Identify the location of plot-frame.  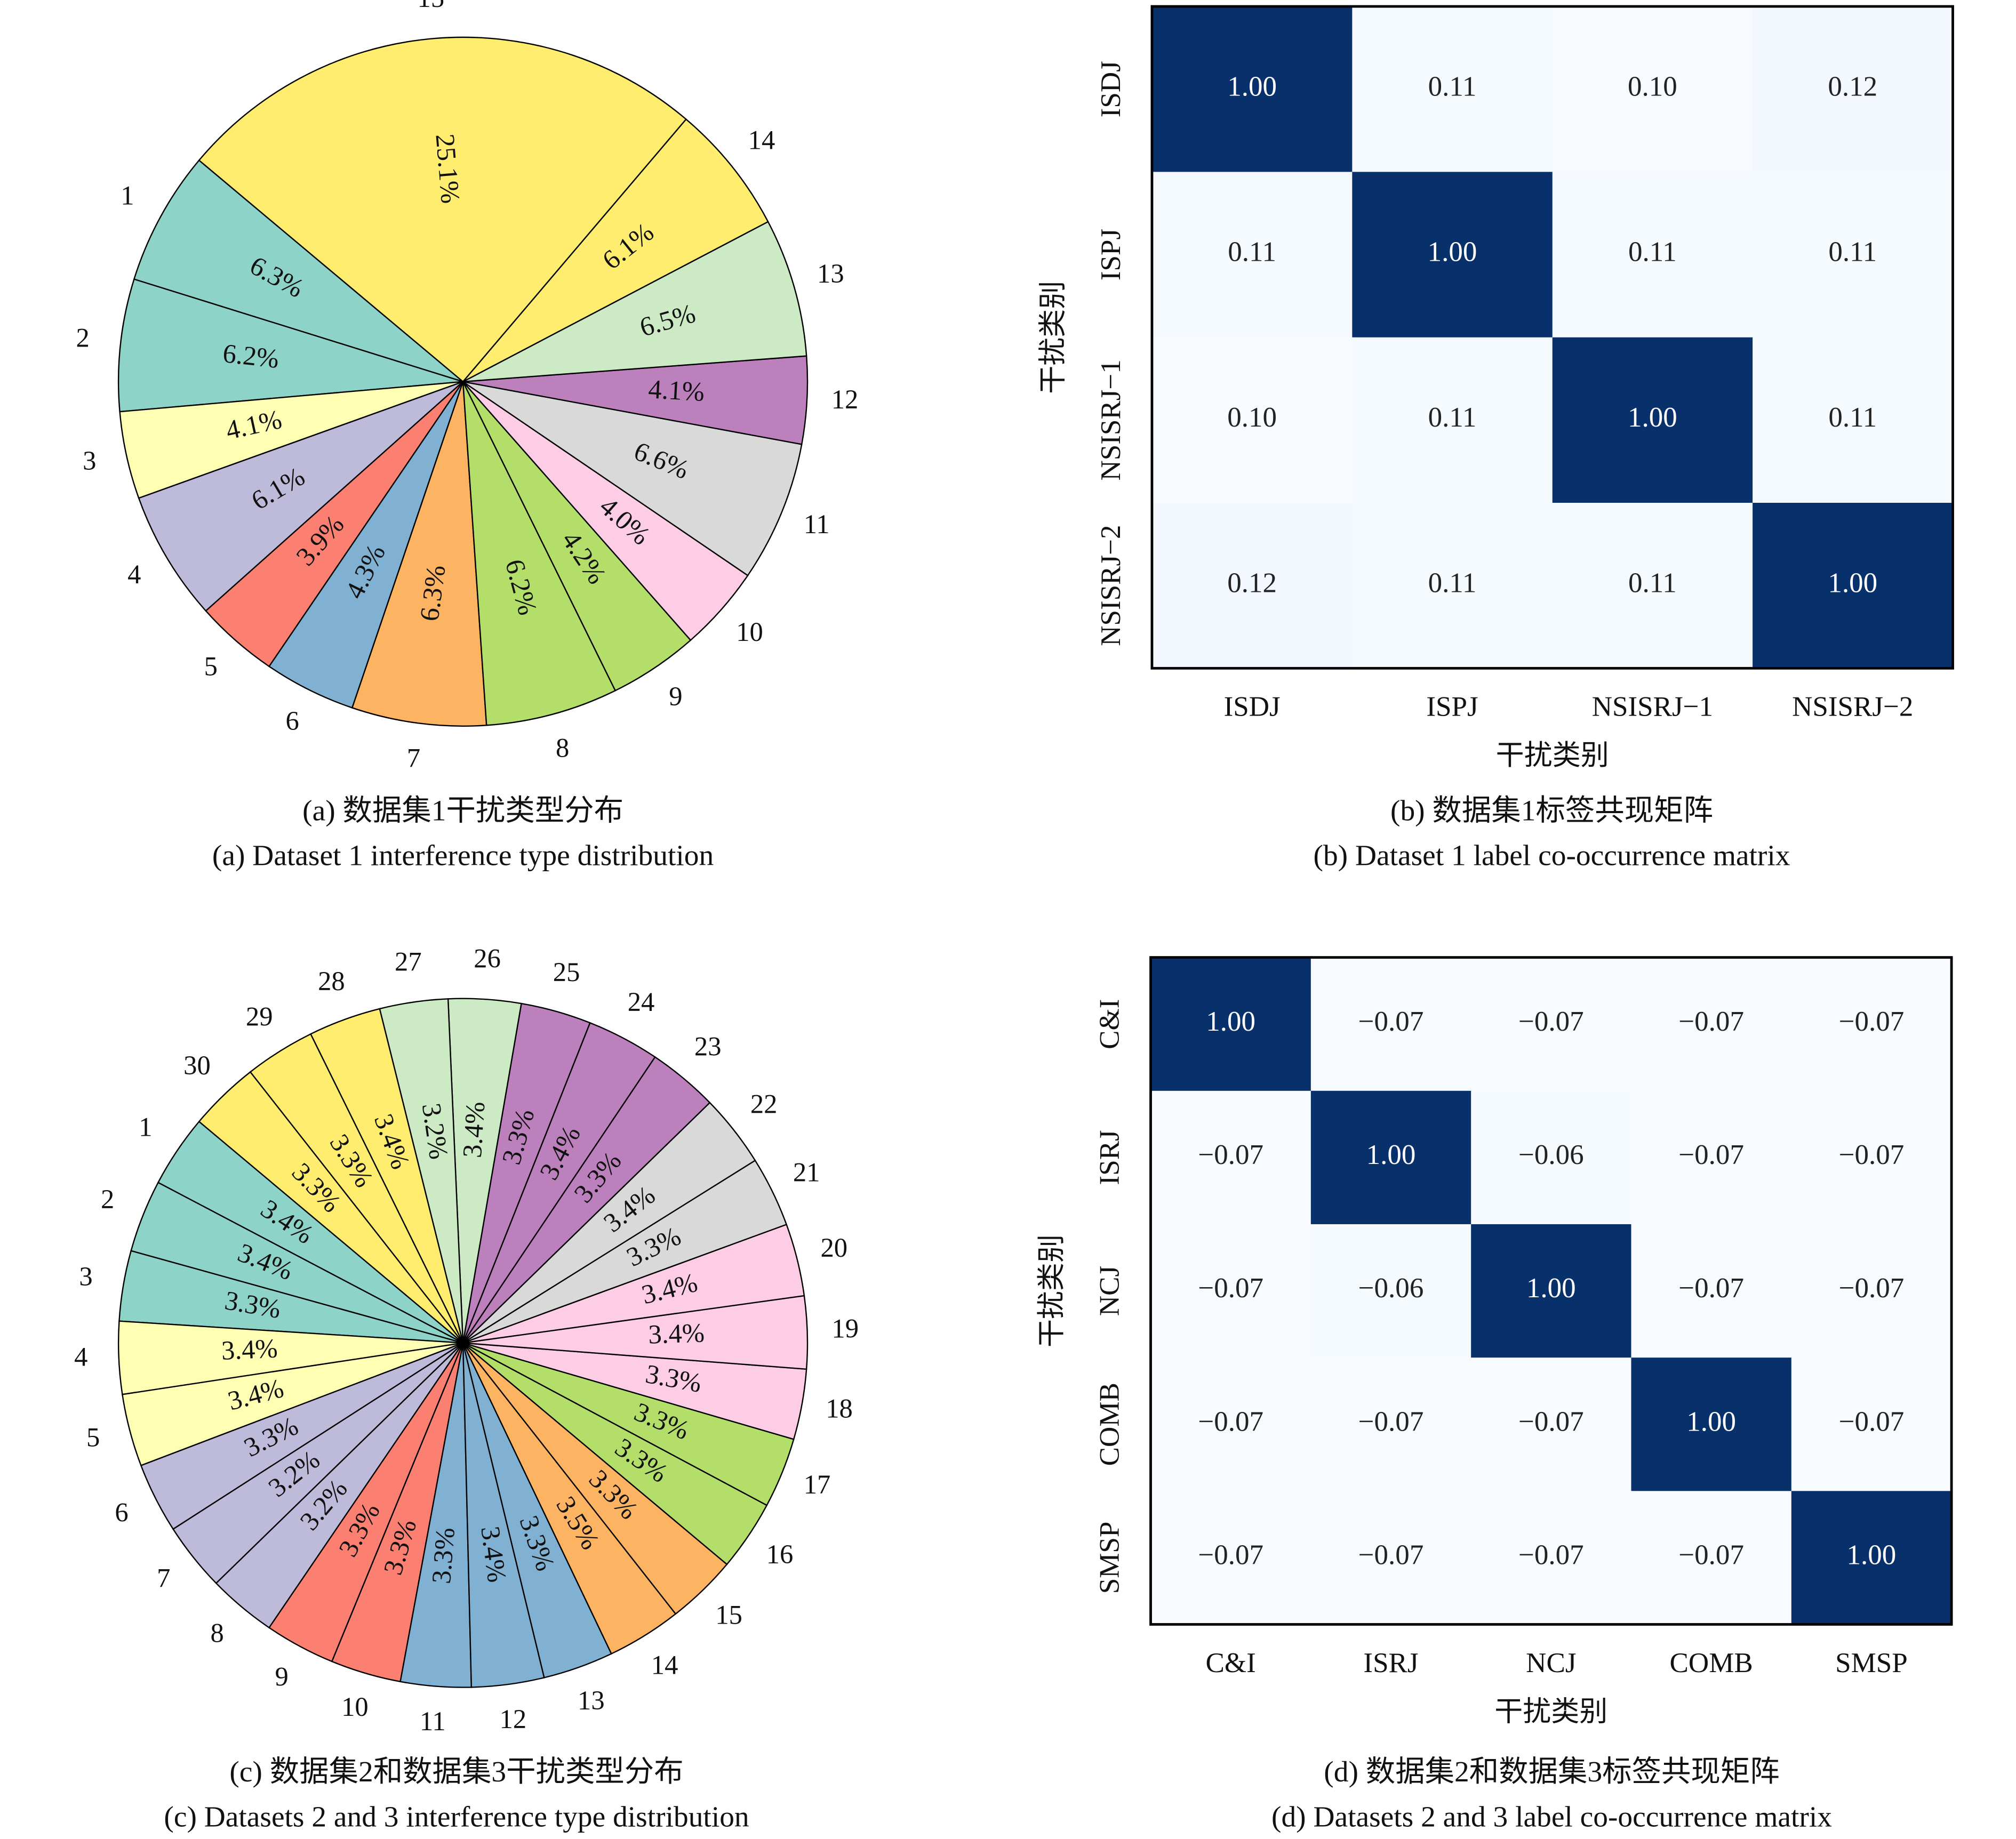
(1552, 337).